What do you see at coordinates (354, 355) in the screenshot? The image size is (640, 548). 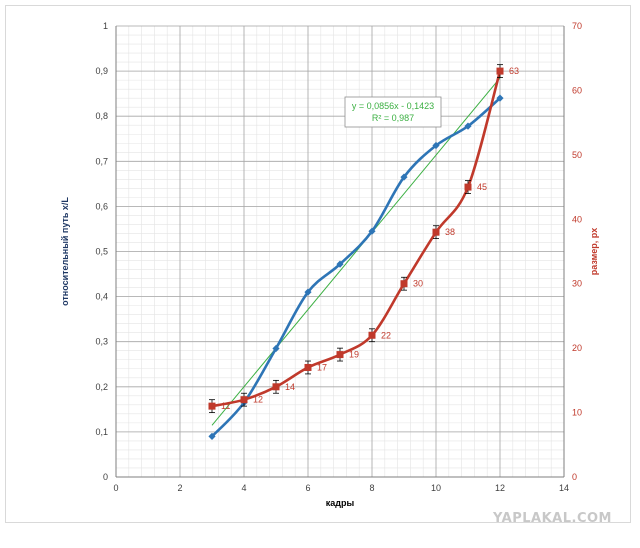 I see `data-label: 19` at bounding box center [354, 355].